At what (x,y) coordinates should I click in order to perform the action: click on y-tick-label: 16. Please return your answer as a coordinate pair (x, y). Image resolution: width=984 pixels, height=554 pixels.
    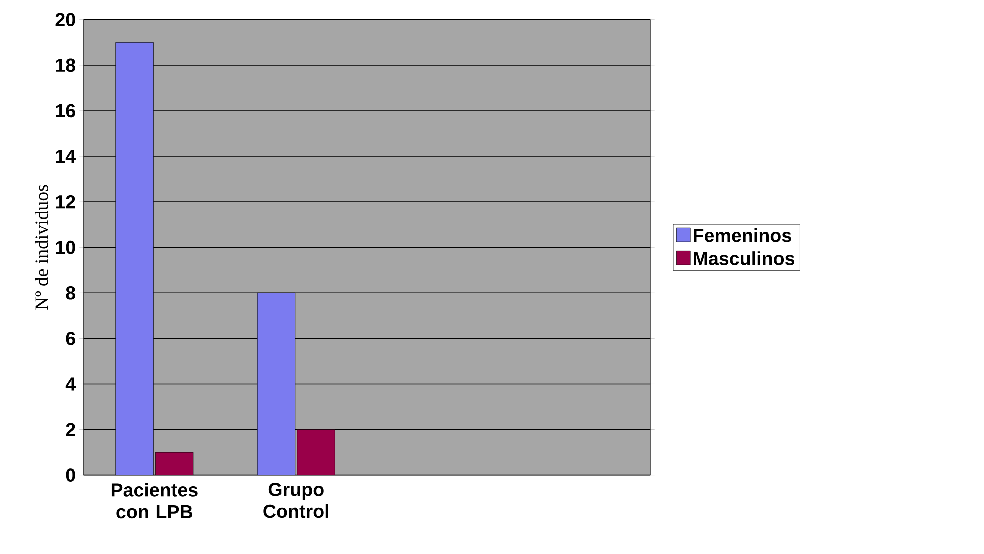
    Looking at the image, I should click on (66, 111).